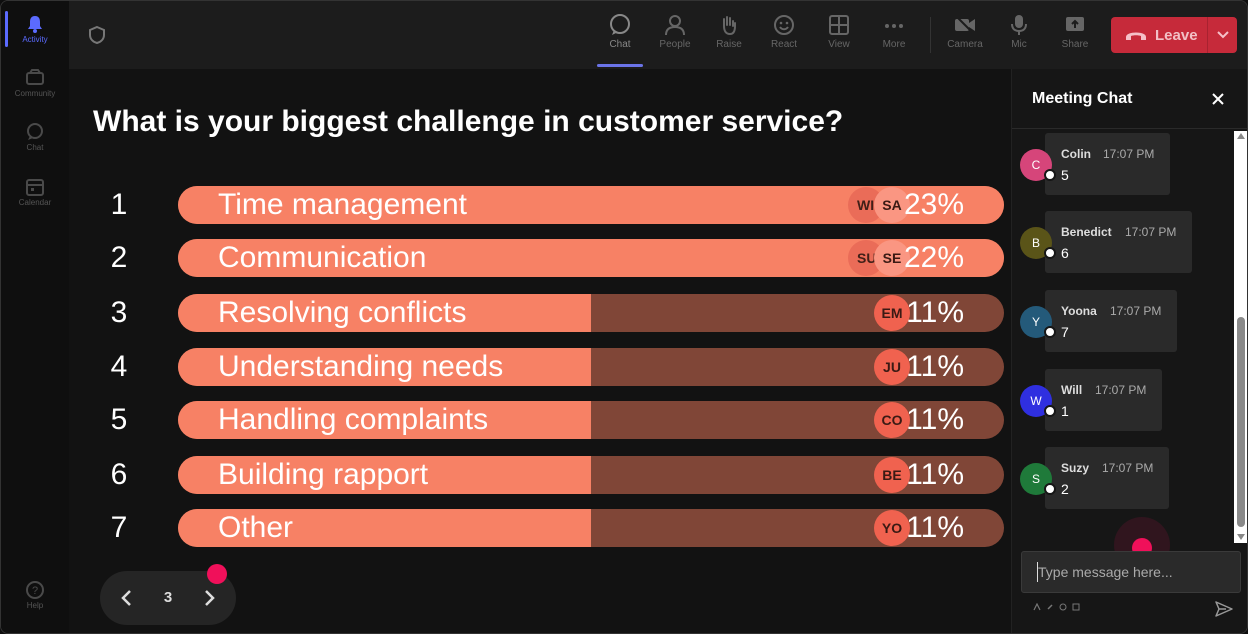  I want to click on share-button-label: Share, so click(1075, 44).